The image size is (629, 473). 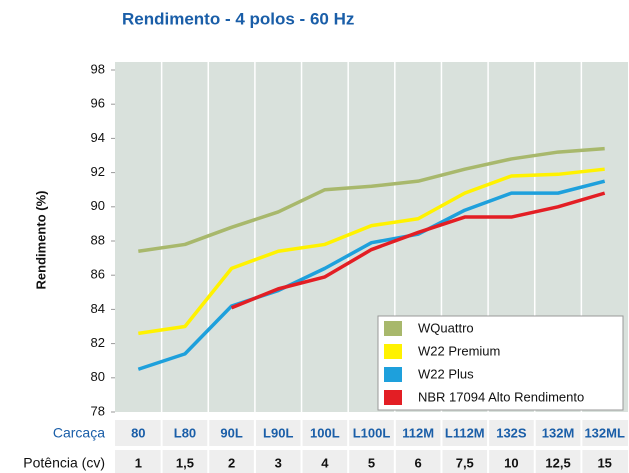 I want to click on y-tick-label: 84, so click(x=98, y=308).